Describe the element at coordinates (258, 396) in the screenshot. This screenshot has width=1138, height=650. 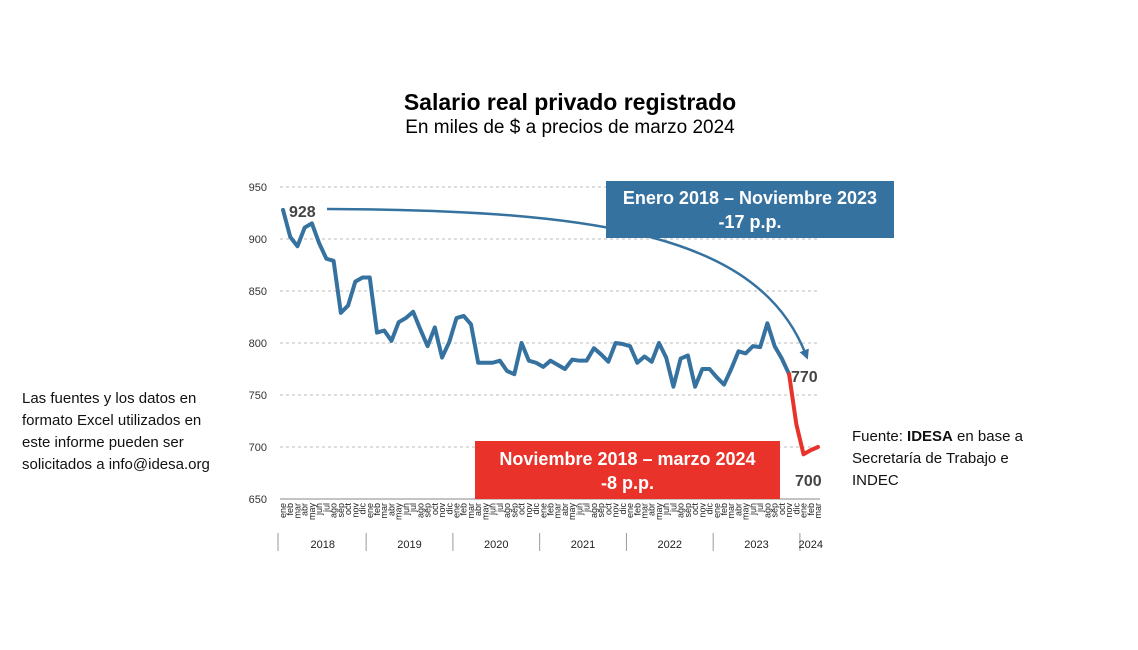
I see `y-tick-label: 750` at that location.